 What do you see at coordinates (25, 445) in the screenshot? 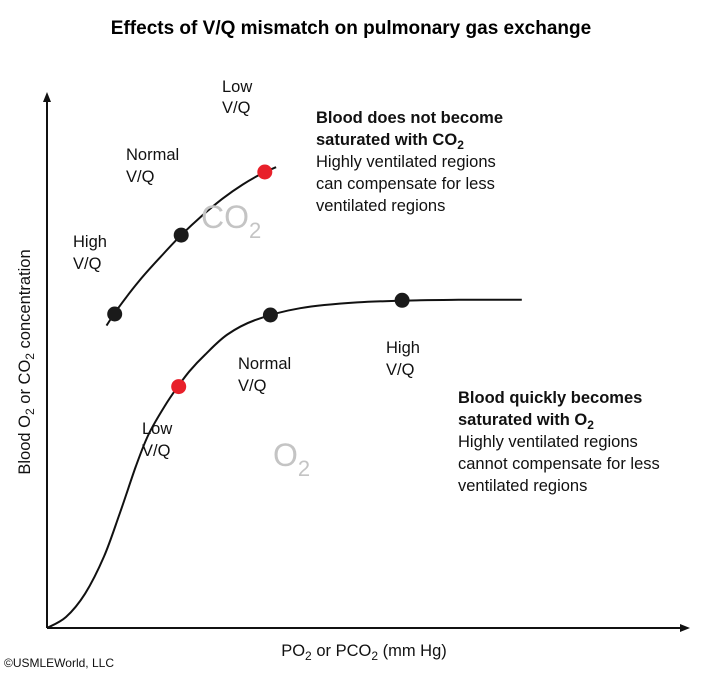
I see `y-axis-label-pre: Blood O` at bounding box center [25, 445].